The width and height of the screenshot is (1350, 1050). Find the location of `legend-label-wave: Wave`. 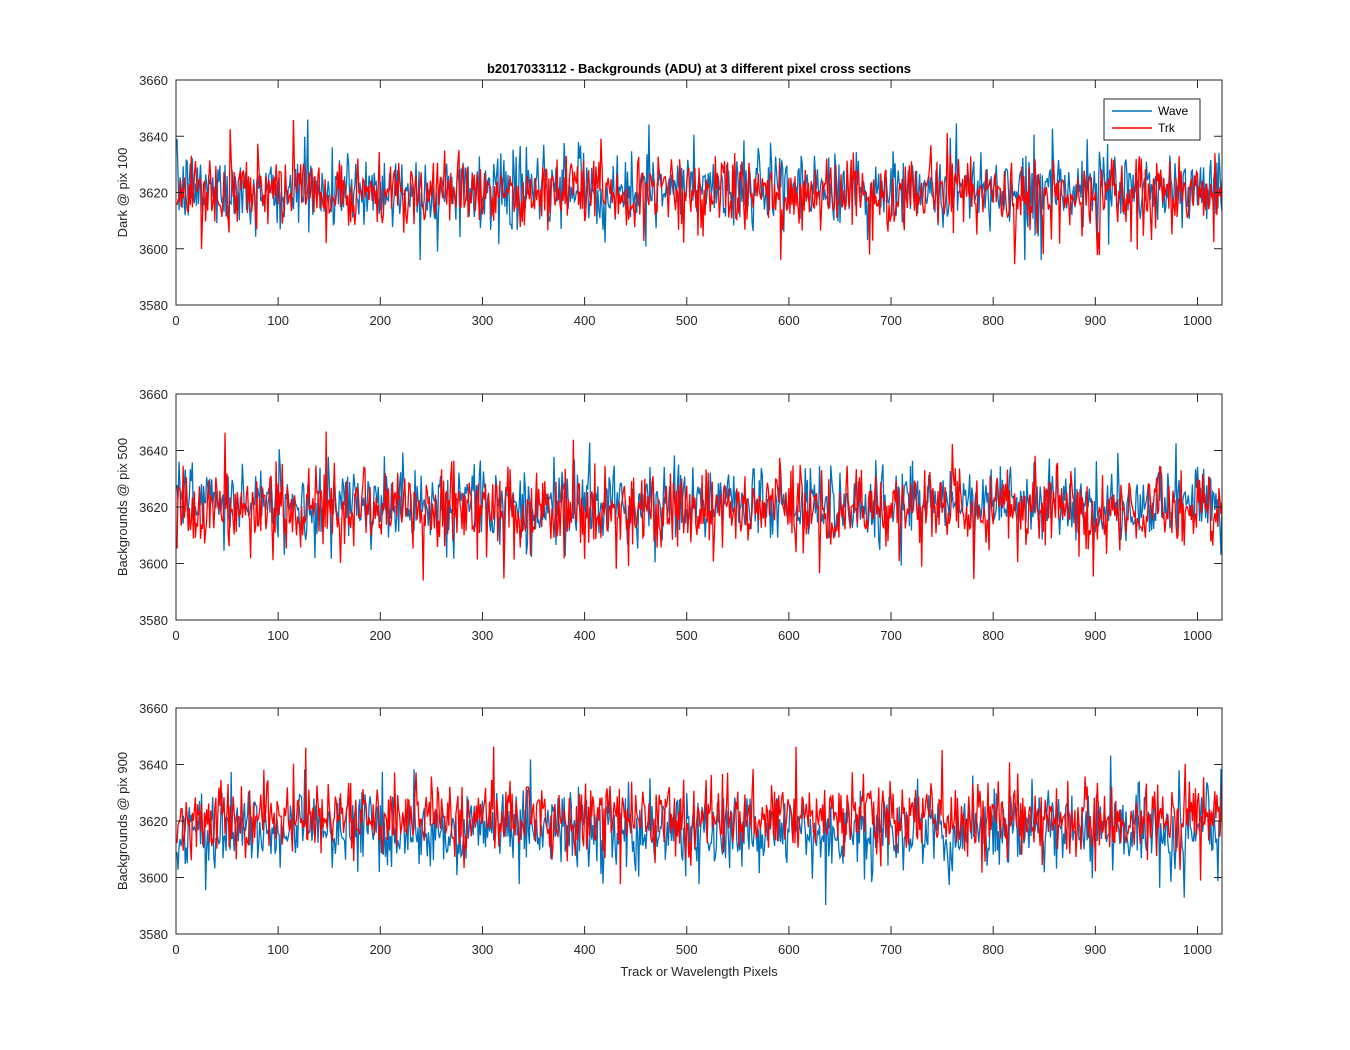

legend-label-wave: Wave is located at coordinates (1173, 111).